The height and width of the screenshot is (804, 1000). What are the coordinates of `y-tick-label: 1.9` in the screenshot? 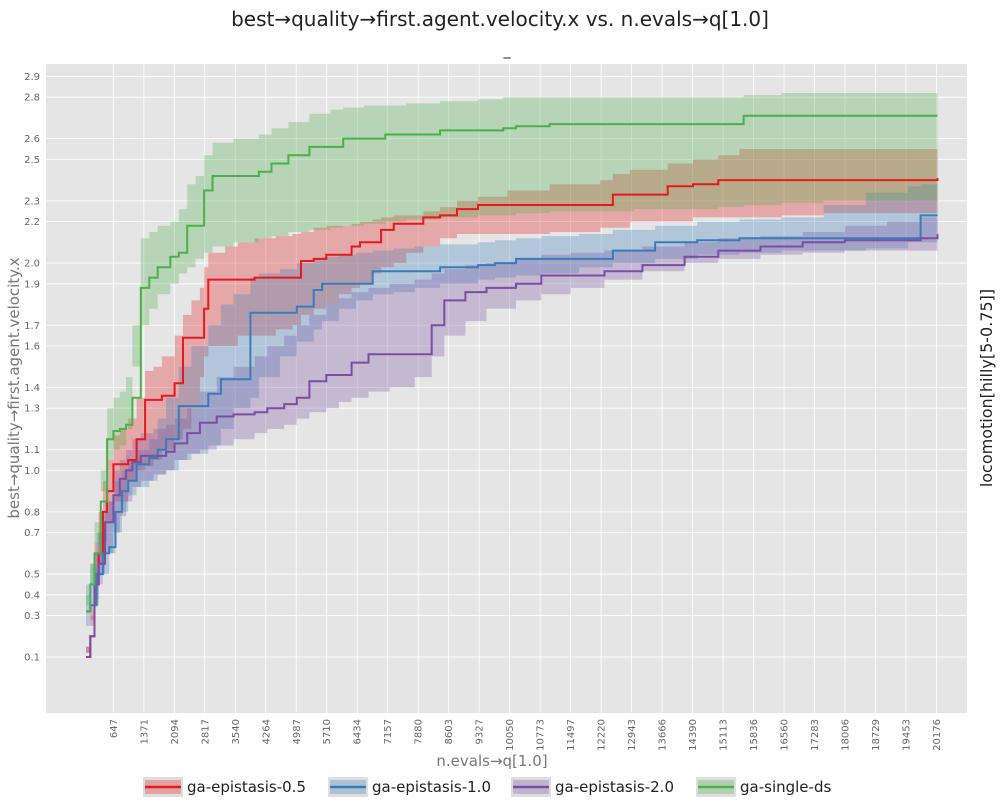 It's located at (32, 284).